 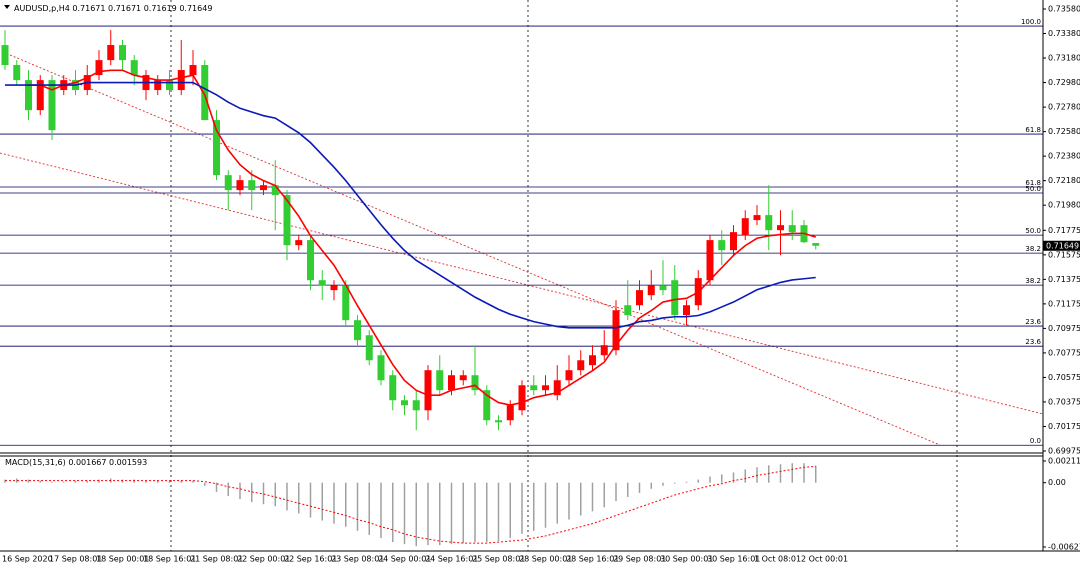 What do you see at coordinates (88, 8) in the screenshot?
I see `open-value: 0.71671` at bounding box center [88, 8].